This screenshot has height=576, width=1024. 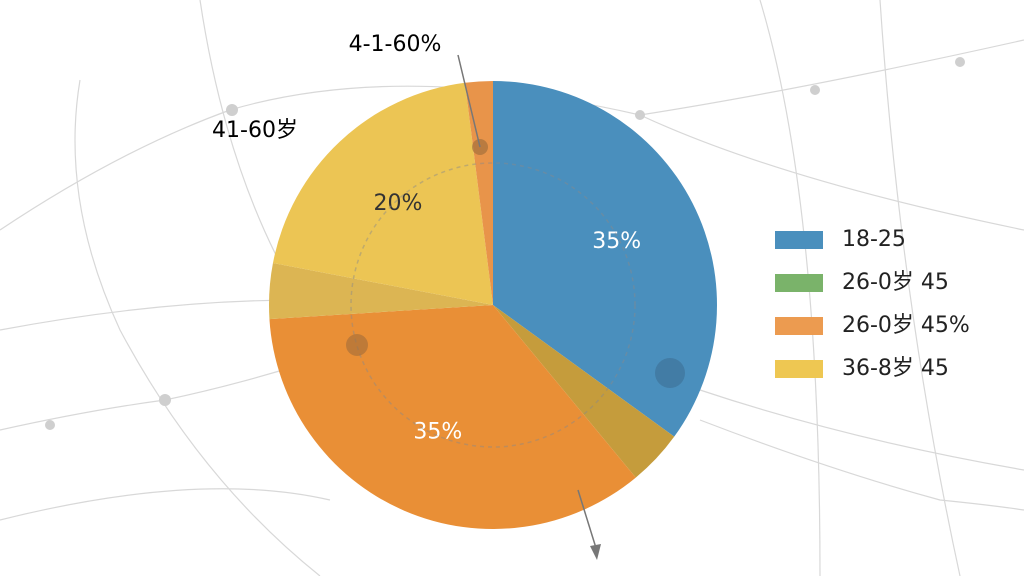 What do you see at coordinates (895, 282) in the screenshot?
I see `legend-label: 26-0岁 45` at bounding box center [895, 282].